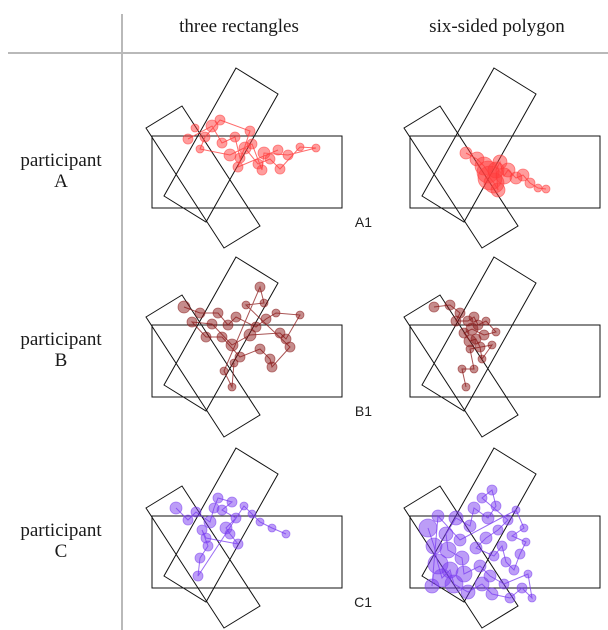 This screenshot has width=608, height=630. I want to click on column-header-three-rectangles: three rectangles, so click(239, 26).